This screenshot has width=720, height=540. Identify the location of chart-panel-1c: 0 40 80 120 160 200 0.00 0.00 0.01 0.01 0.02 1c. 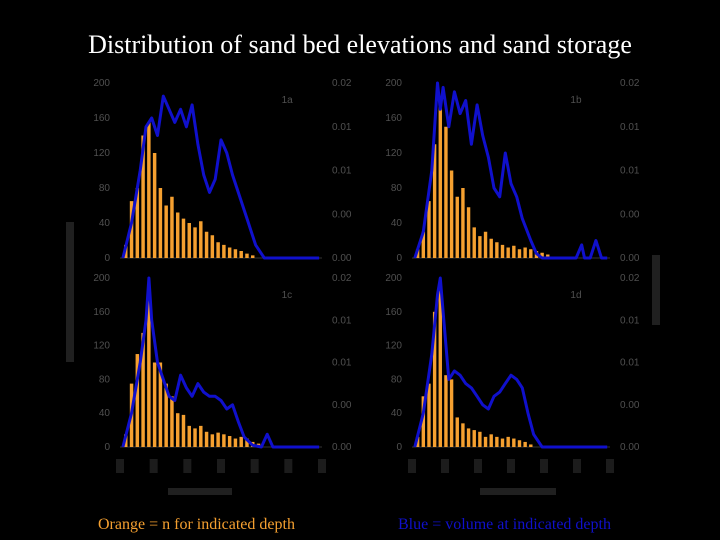
(222, 373).